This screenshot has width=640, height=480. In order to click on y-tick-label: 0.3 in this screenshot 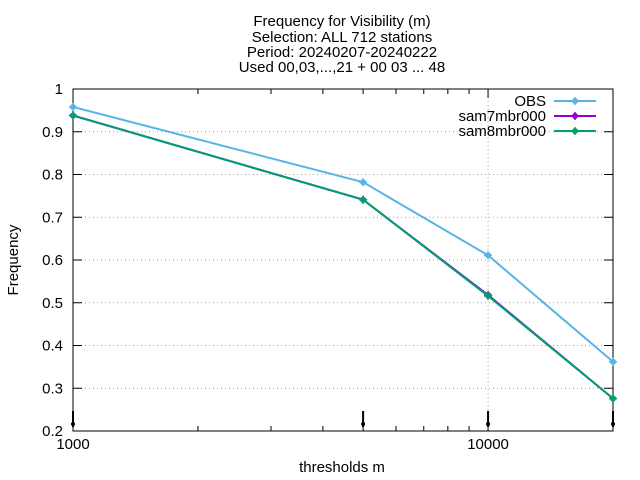, I will do `click(52, 388)`.